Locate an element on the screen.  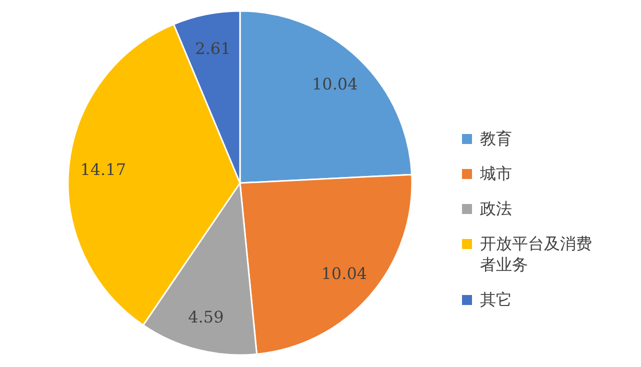
data-label: 2.61 is located at coordinates (213, 48).